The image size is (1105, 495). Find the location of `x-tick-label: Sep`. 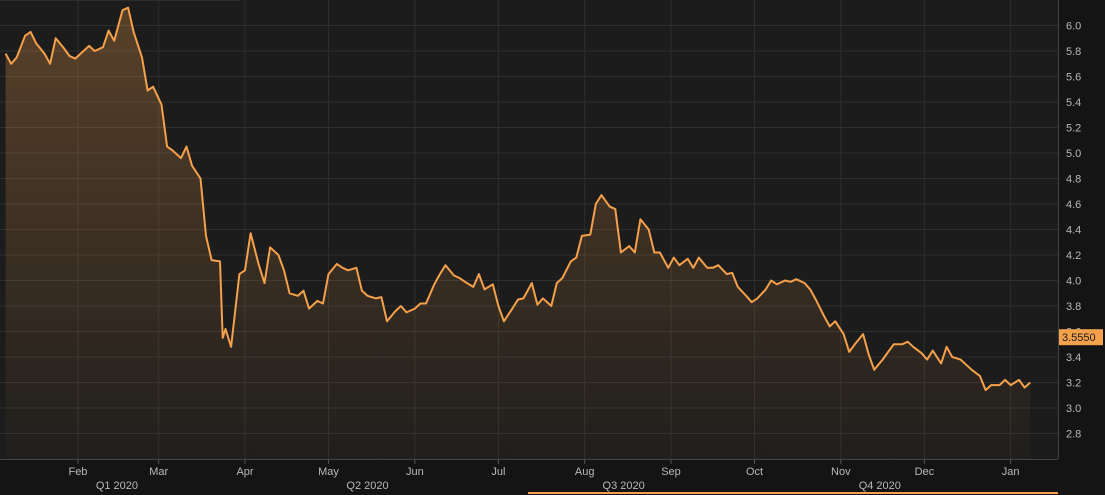

x-tick-label: Sep is located at coordinates (671, 472).